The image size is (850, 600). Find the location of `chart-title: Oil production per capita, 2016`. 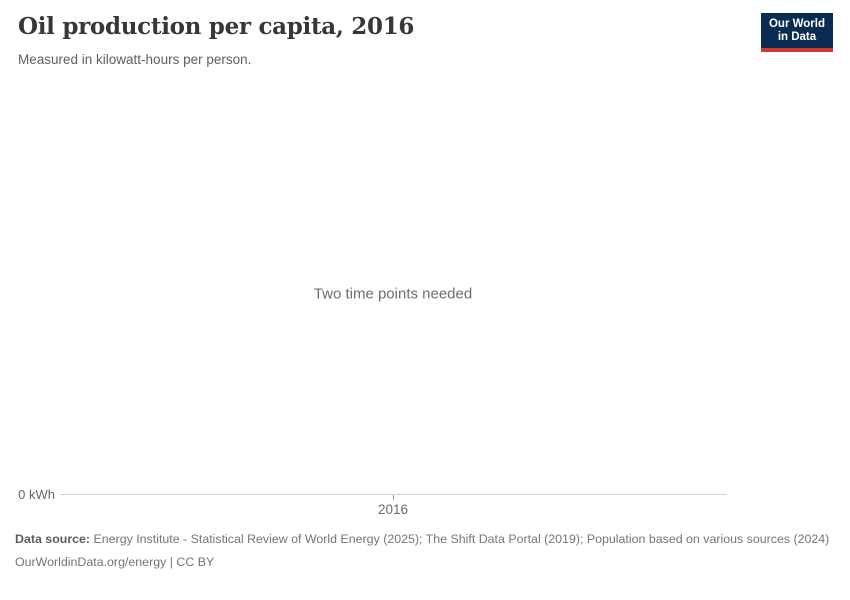

chart-title: Oil production per capita, 2016 is located at coordinates (216, 26).